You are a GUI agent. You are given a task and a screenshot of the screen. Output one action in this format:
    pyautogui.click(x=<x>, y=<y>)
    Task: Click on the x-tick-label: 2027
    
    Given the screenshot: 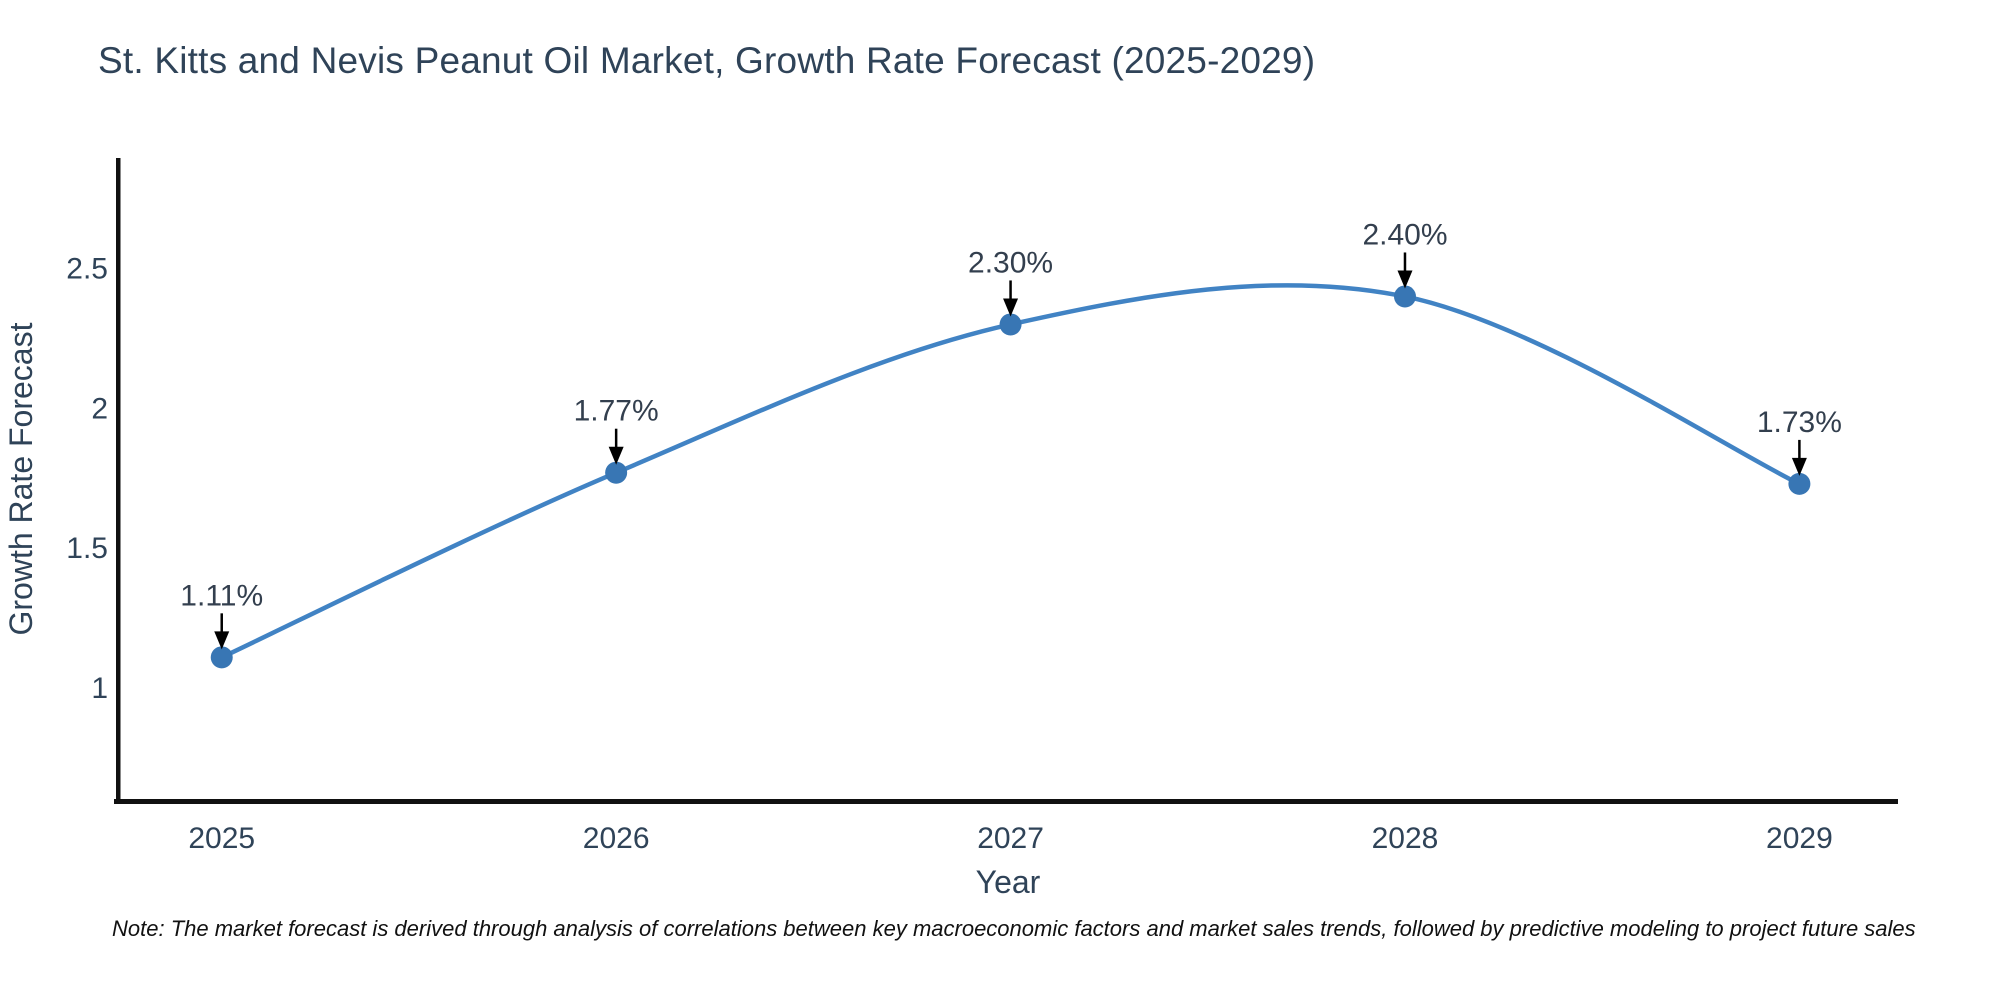 What is the action you would take?
    pyautogui.click(x=1010, y=838)
    